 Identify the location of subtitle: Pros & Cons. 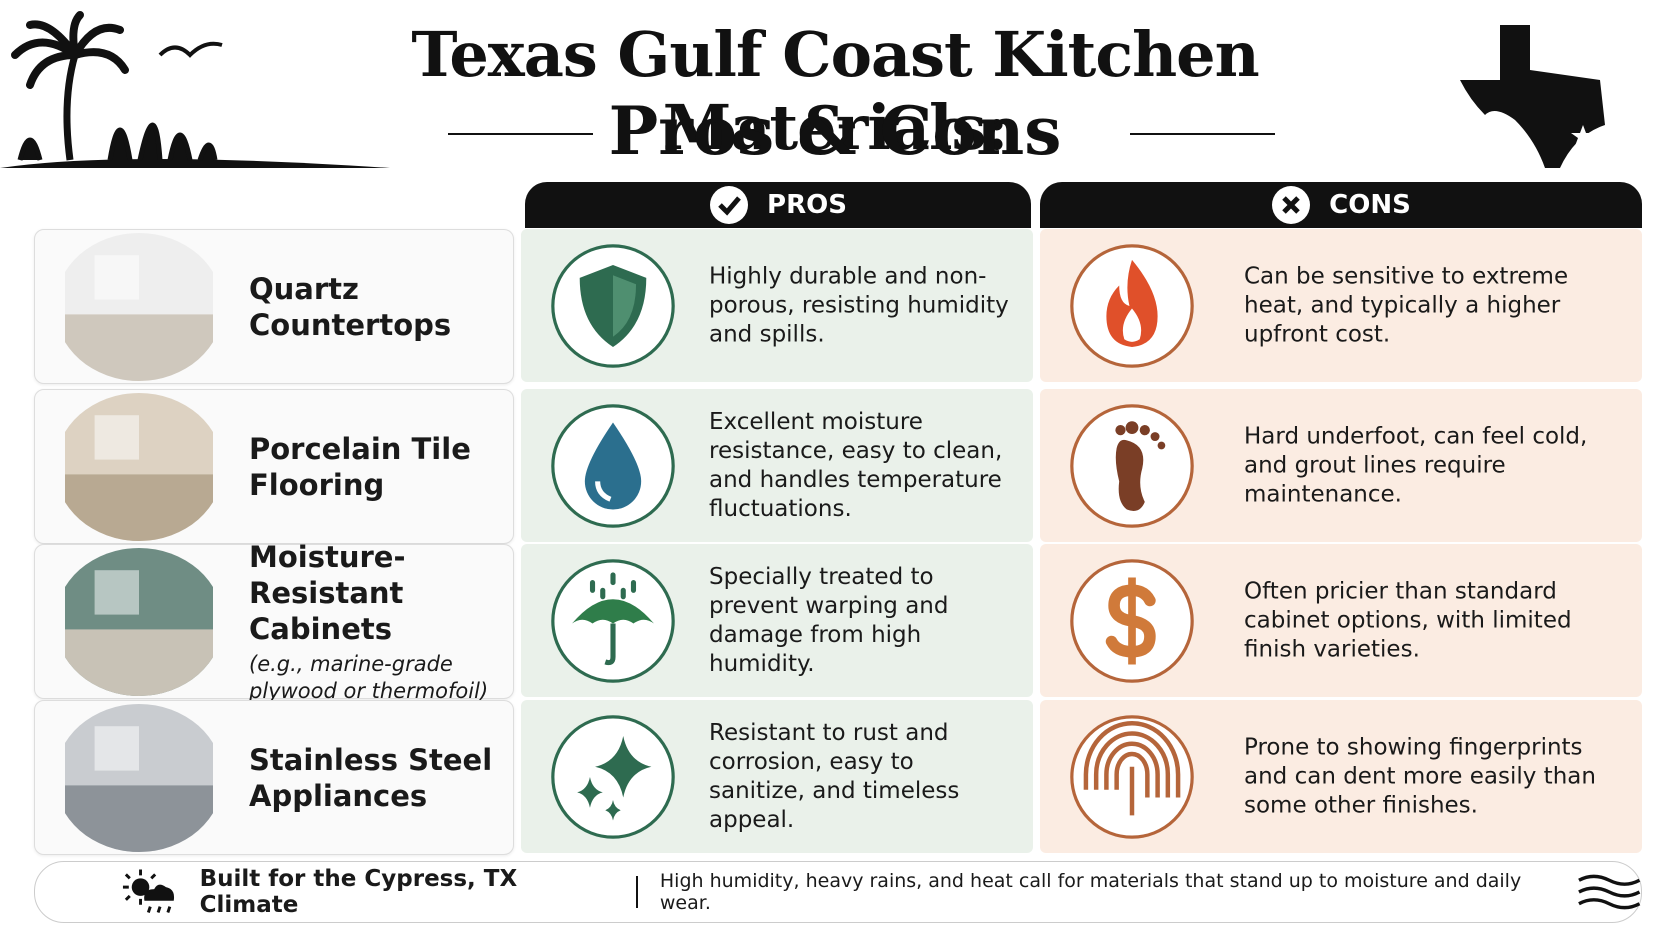
(835, 131).